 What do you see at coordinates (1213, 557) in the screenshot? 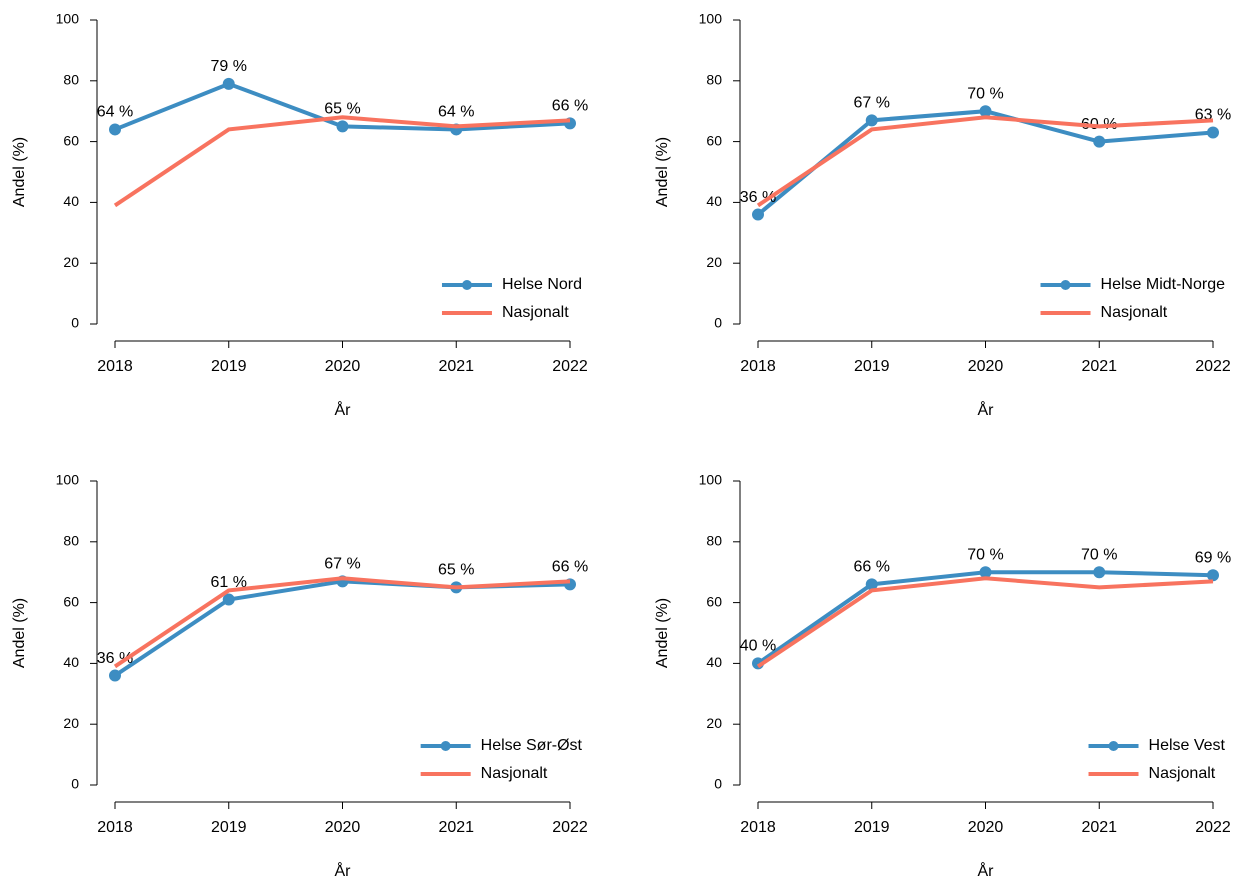
I see `value-label: 69 %` at bounding box center [1213, 557].